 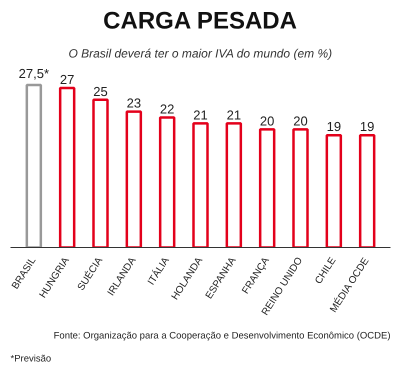 What do you see at coordinates (67, 79) in the screenshot?
I see `data-label: 27` at bounding box center [67, 79].